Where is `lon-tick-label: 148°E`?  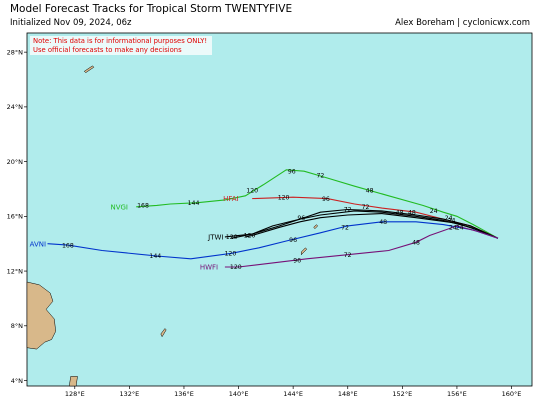 lon-tick-label: 148°E is located at coordinates (348, 394).